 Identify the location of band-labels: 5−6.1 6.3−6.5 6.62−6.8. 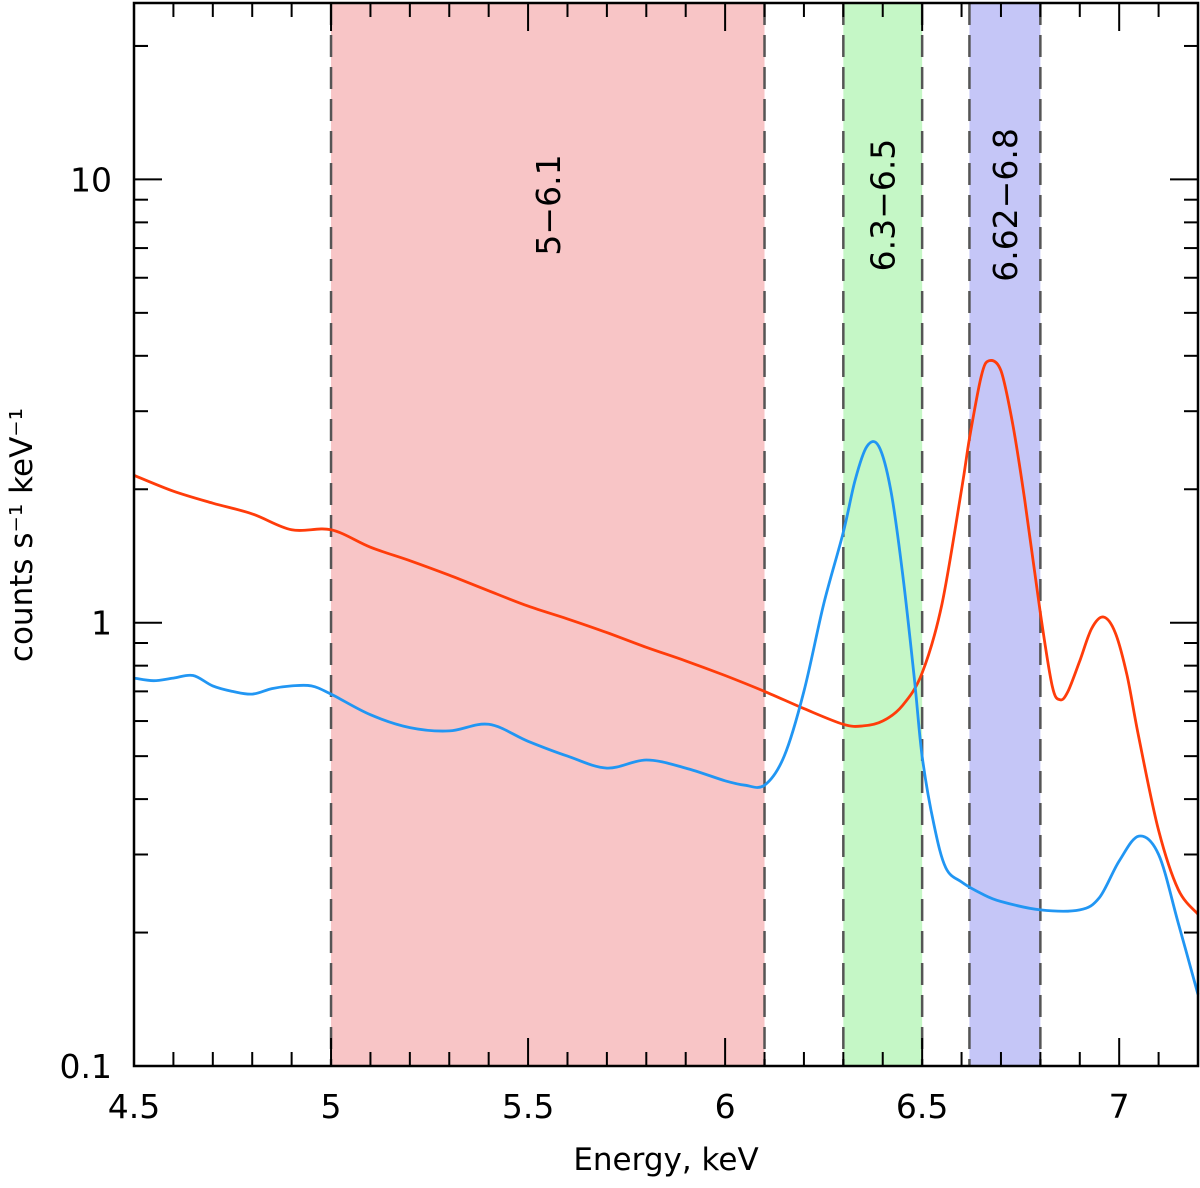
(777, 205).